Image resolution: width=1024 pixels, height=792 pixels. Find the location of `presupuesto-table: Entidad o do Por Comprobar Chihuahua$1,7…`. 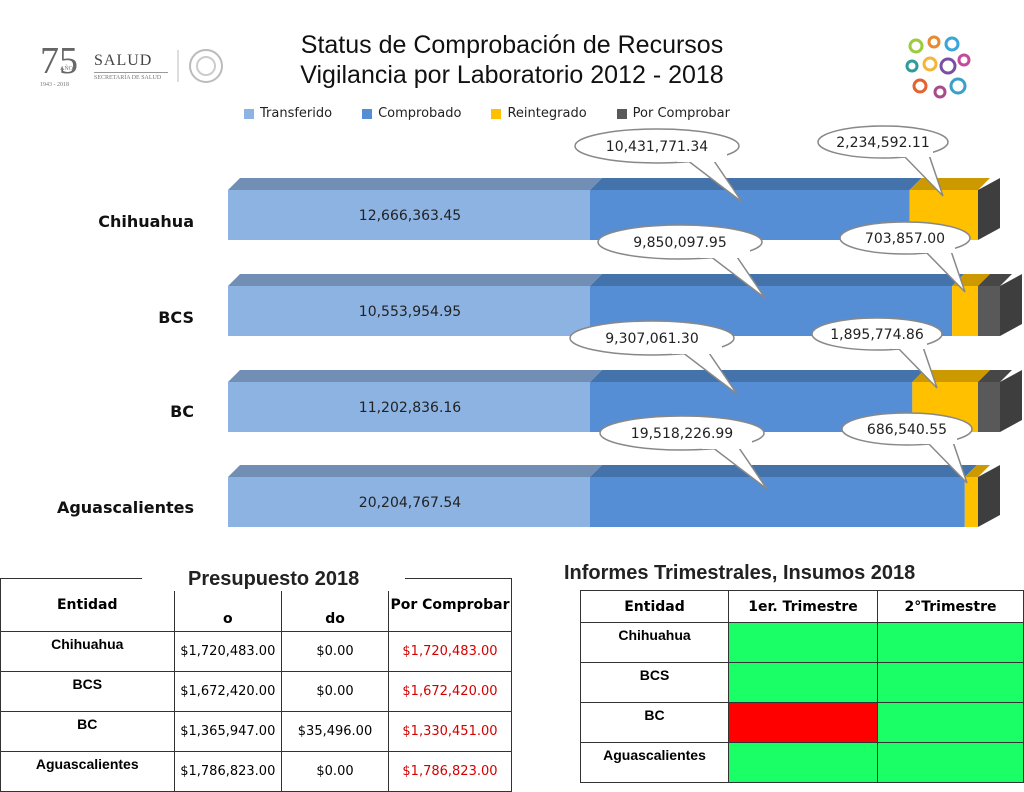

presupuesto-table: Entidad o do Por Comprobar Chihuahua$1,7… is located at coordinates (256, 685).